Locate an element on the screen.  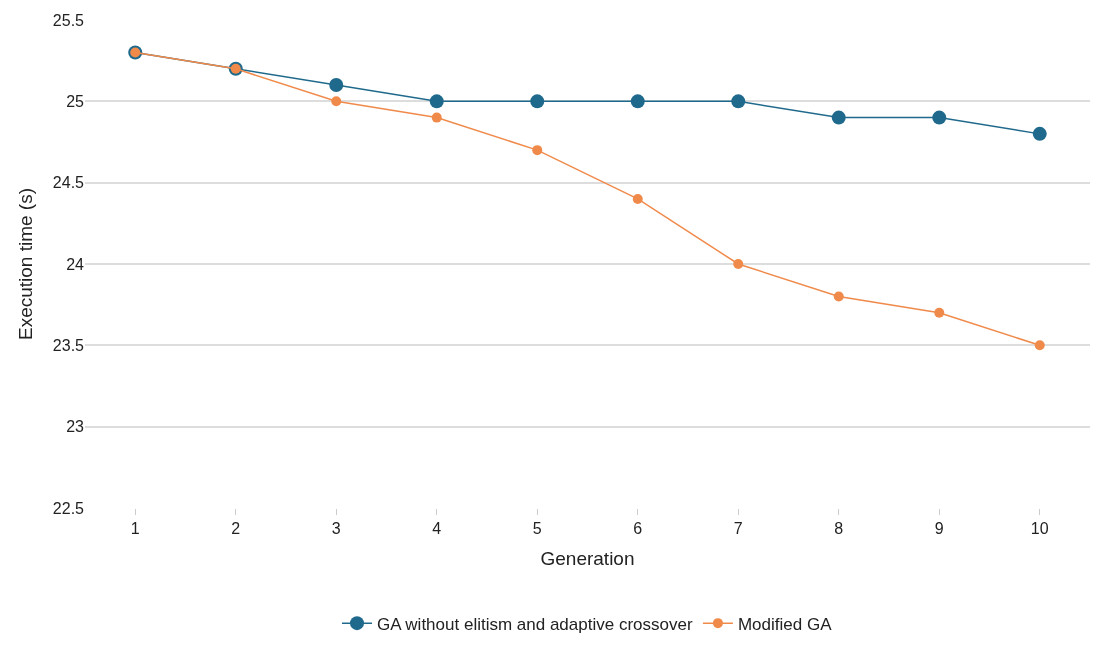
x-tick-label: 4 is located at coordinates (437, 529).